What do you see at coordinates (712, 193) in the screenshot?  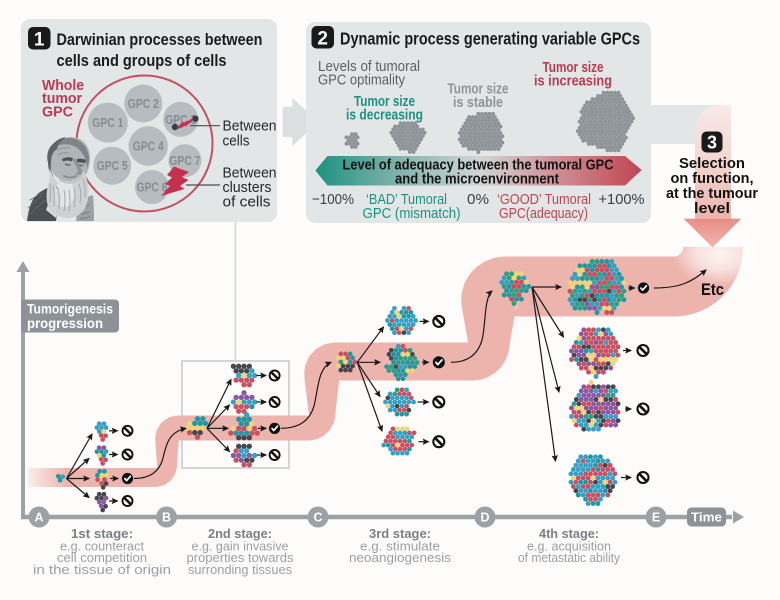 I see `svg-text: at the tumour` at bounding box center [712, 193].